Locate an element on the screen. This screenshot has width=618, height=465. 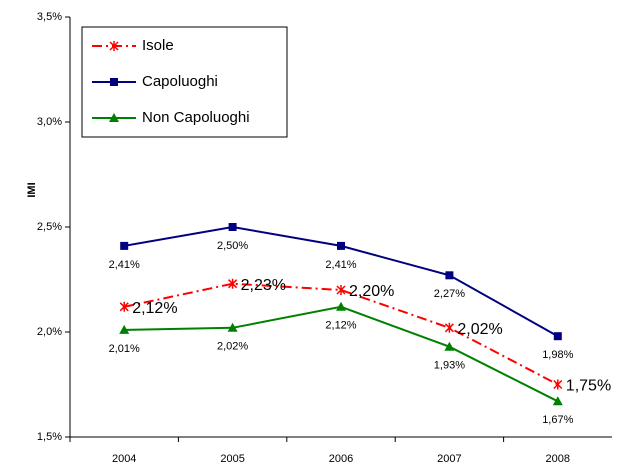
data-label: 1,93% is located at coordinates (449, 366).